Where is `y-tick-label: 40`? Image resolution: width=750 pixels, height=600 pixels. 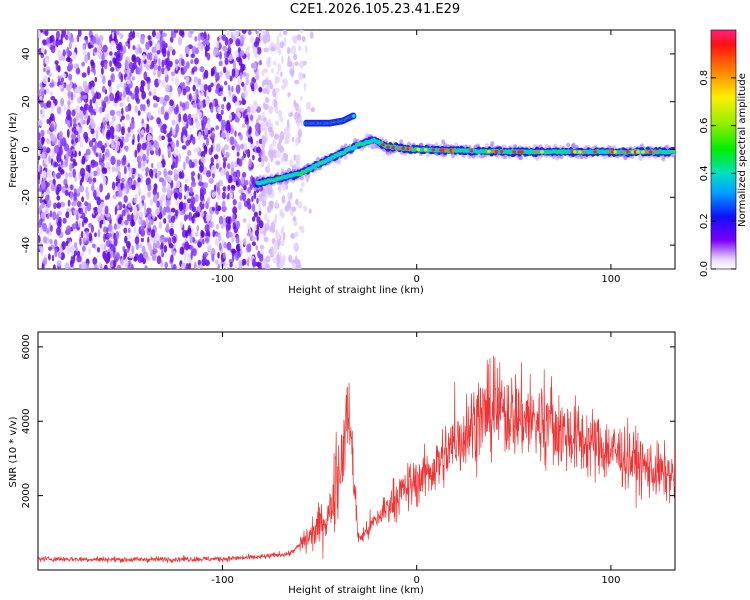
y-tick-label: 40 is located at coordinates (26, 54).